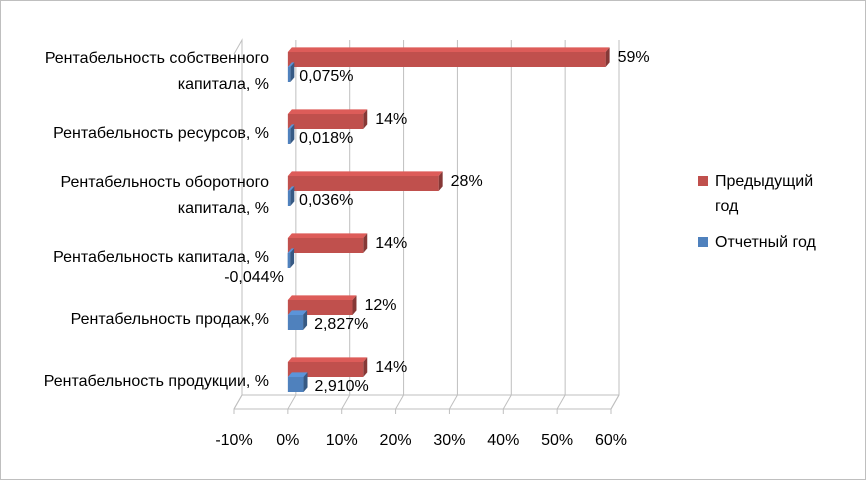  Describe the element at coordinates (380, 305) in the screenshot. I see `data-label-prev-year: 12%` at that location.